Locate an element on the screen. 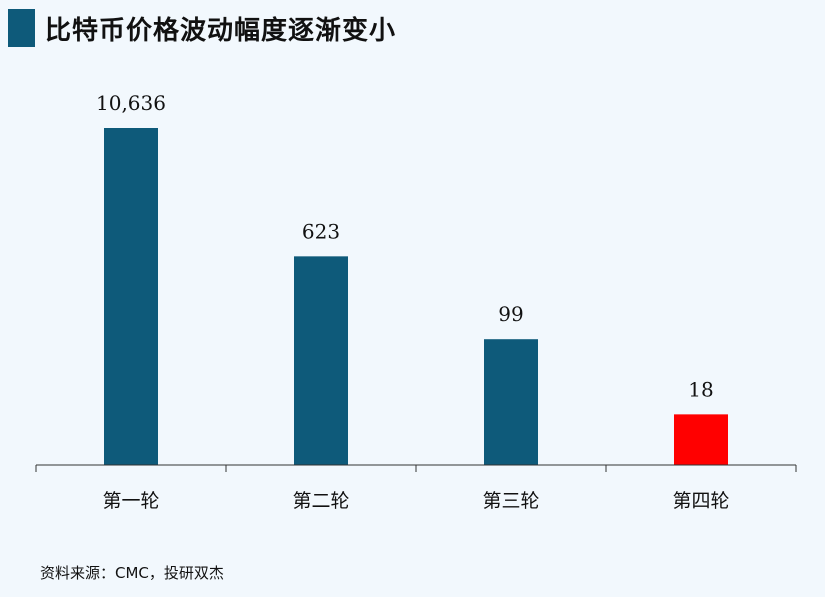  value-label-4: 18 is located at coordinates (700, 389).